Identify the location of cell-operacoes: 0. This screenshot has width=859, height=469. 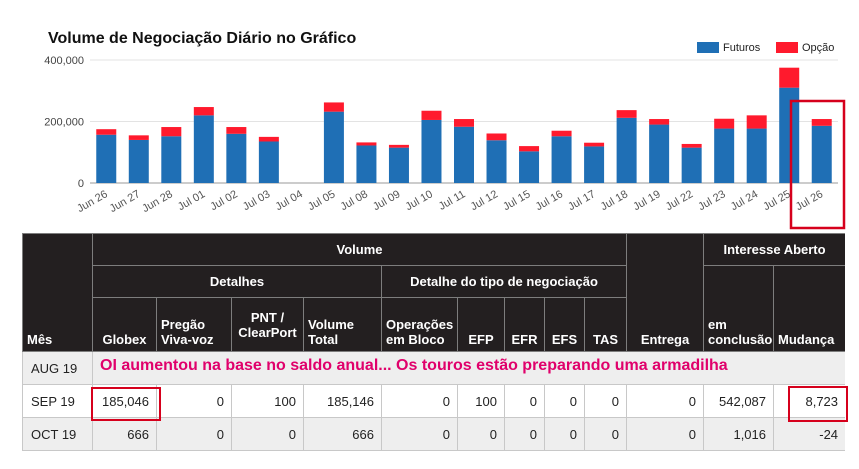
(419, 401).